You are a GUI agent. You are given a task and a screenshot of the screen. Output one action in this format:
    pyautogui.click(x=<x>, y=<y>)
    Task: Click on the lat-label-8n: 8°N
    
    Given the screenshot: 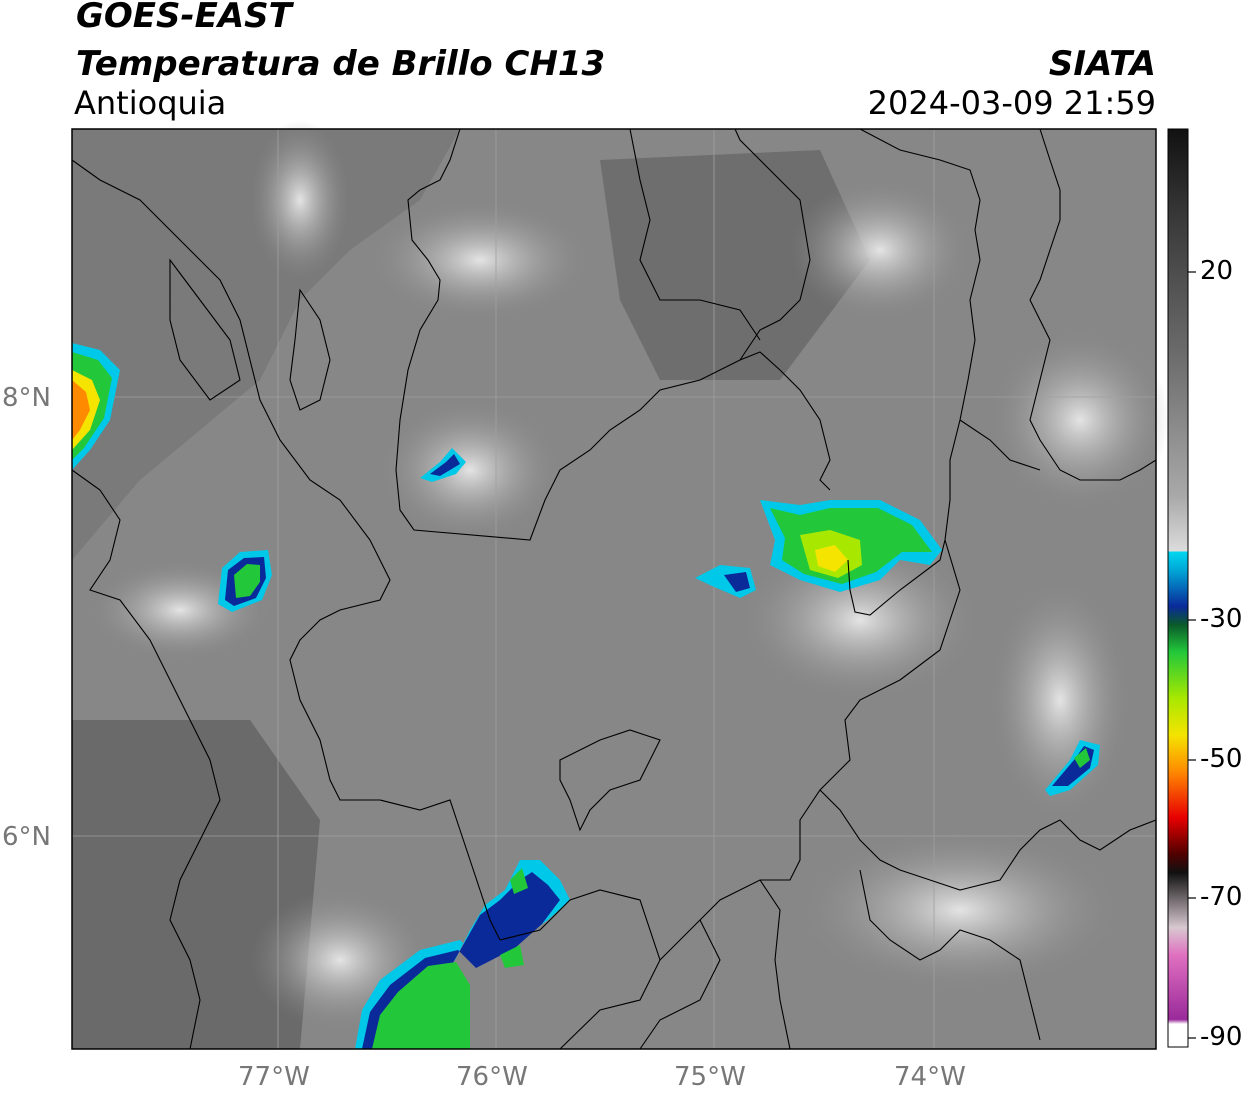 What is the action you would take?
    pyautogui.click(x=26, y=398)
    